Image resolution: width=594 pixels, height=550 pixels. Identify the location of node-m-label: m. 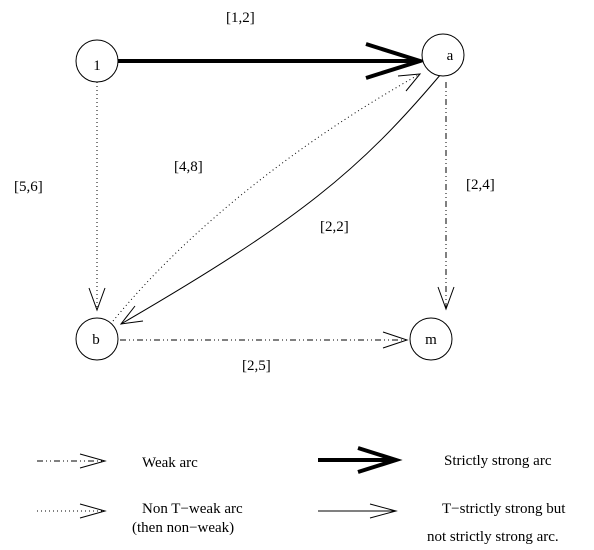
(431, 340).